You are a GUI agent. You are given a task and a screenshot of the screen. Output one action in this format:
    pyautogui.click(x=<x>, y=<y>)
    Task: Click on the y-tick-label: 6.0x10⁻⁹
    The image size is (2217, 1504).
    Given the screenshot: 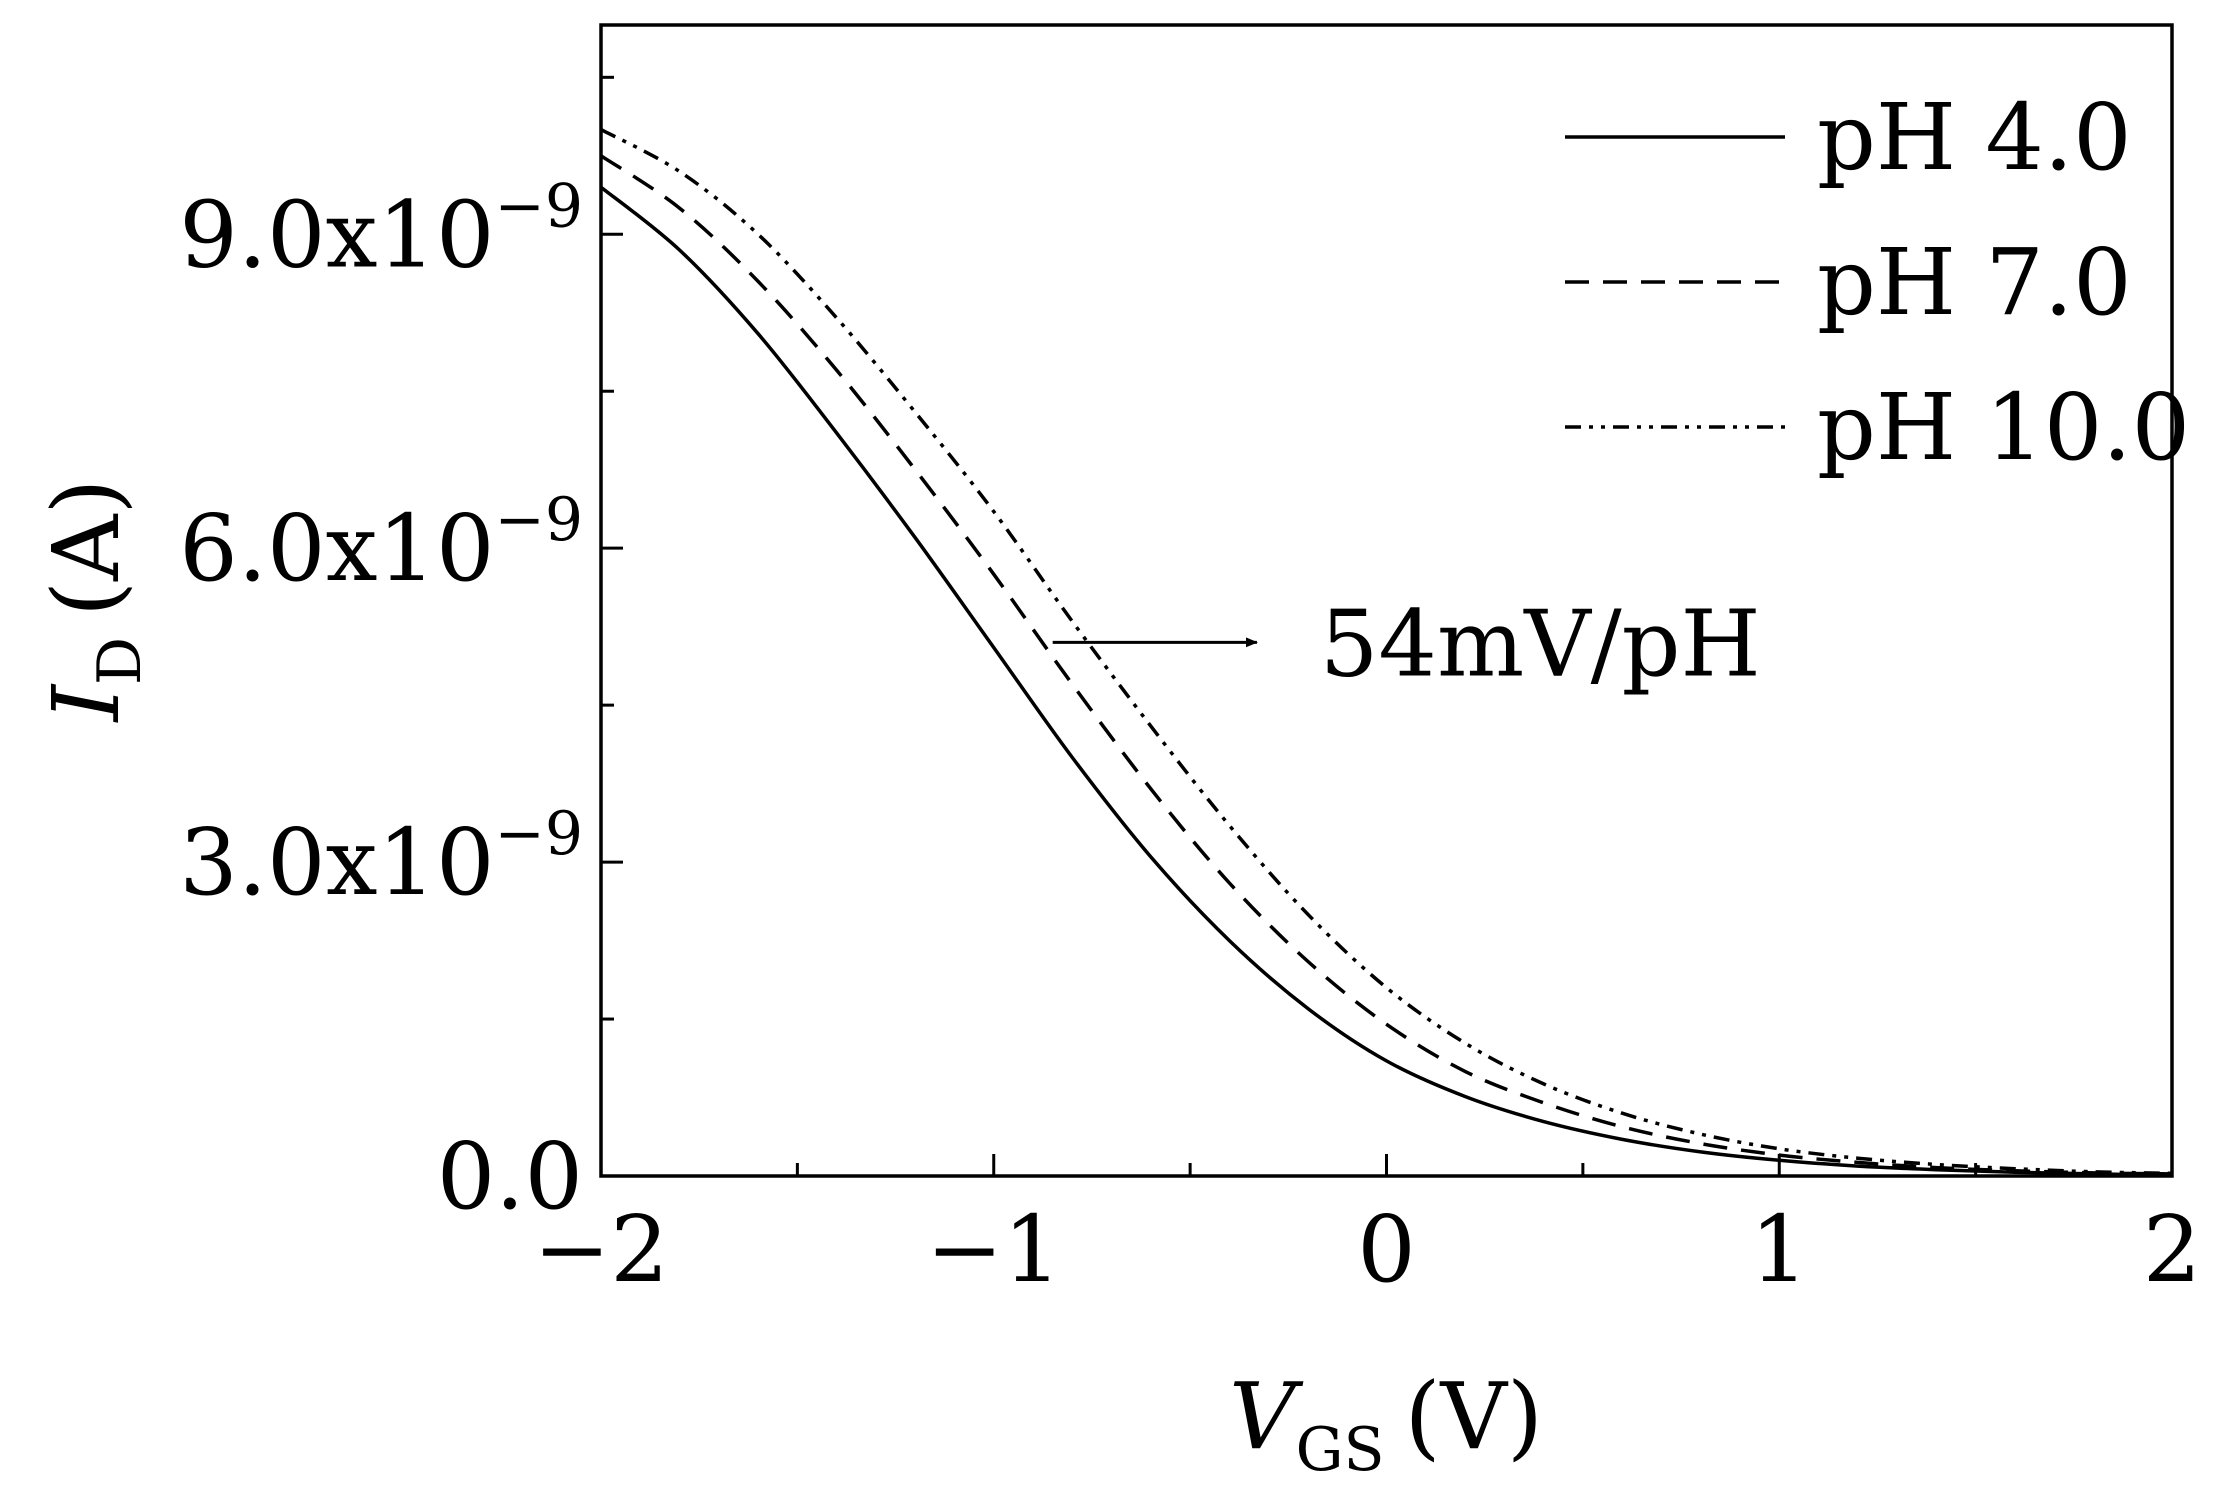 What is the action you would take?
    pyautogui.click(x=381, y=543)
    